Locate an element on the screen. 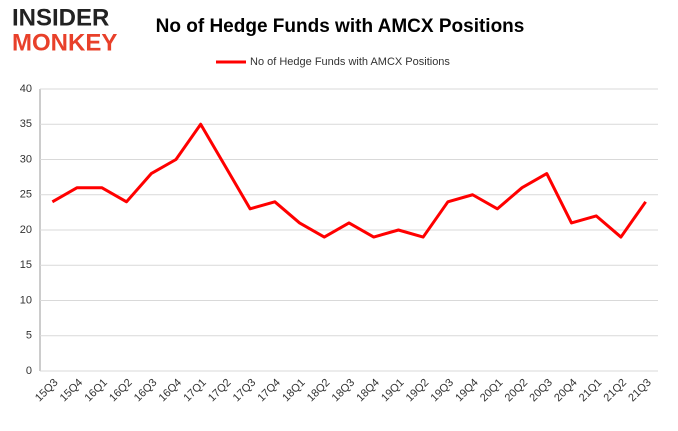 This screenshot has height=431, width=678. y-tick-label: 10 is located at coordinates (26, 300).